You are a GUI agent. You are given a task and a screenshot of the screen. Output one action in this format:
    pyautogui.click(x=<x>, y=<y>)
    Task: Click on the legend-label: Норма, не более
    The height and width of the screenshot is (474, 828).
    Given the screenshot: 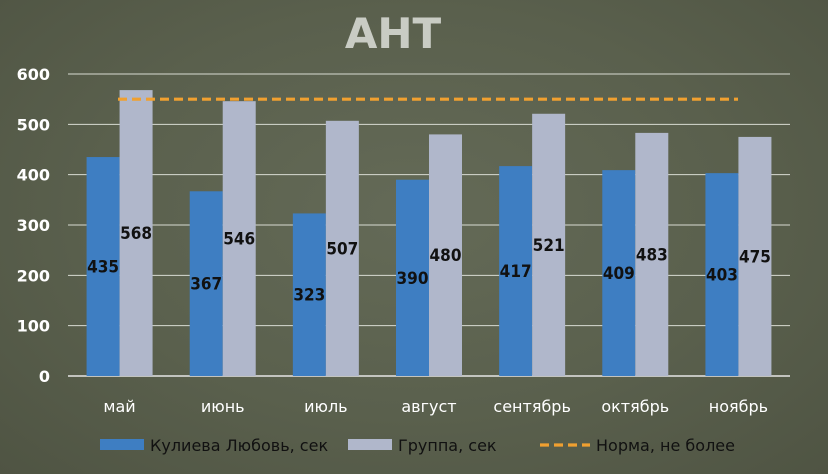 What is the action you would take?
    pyautogui.click(x=665, y=445)
    